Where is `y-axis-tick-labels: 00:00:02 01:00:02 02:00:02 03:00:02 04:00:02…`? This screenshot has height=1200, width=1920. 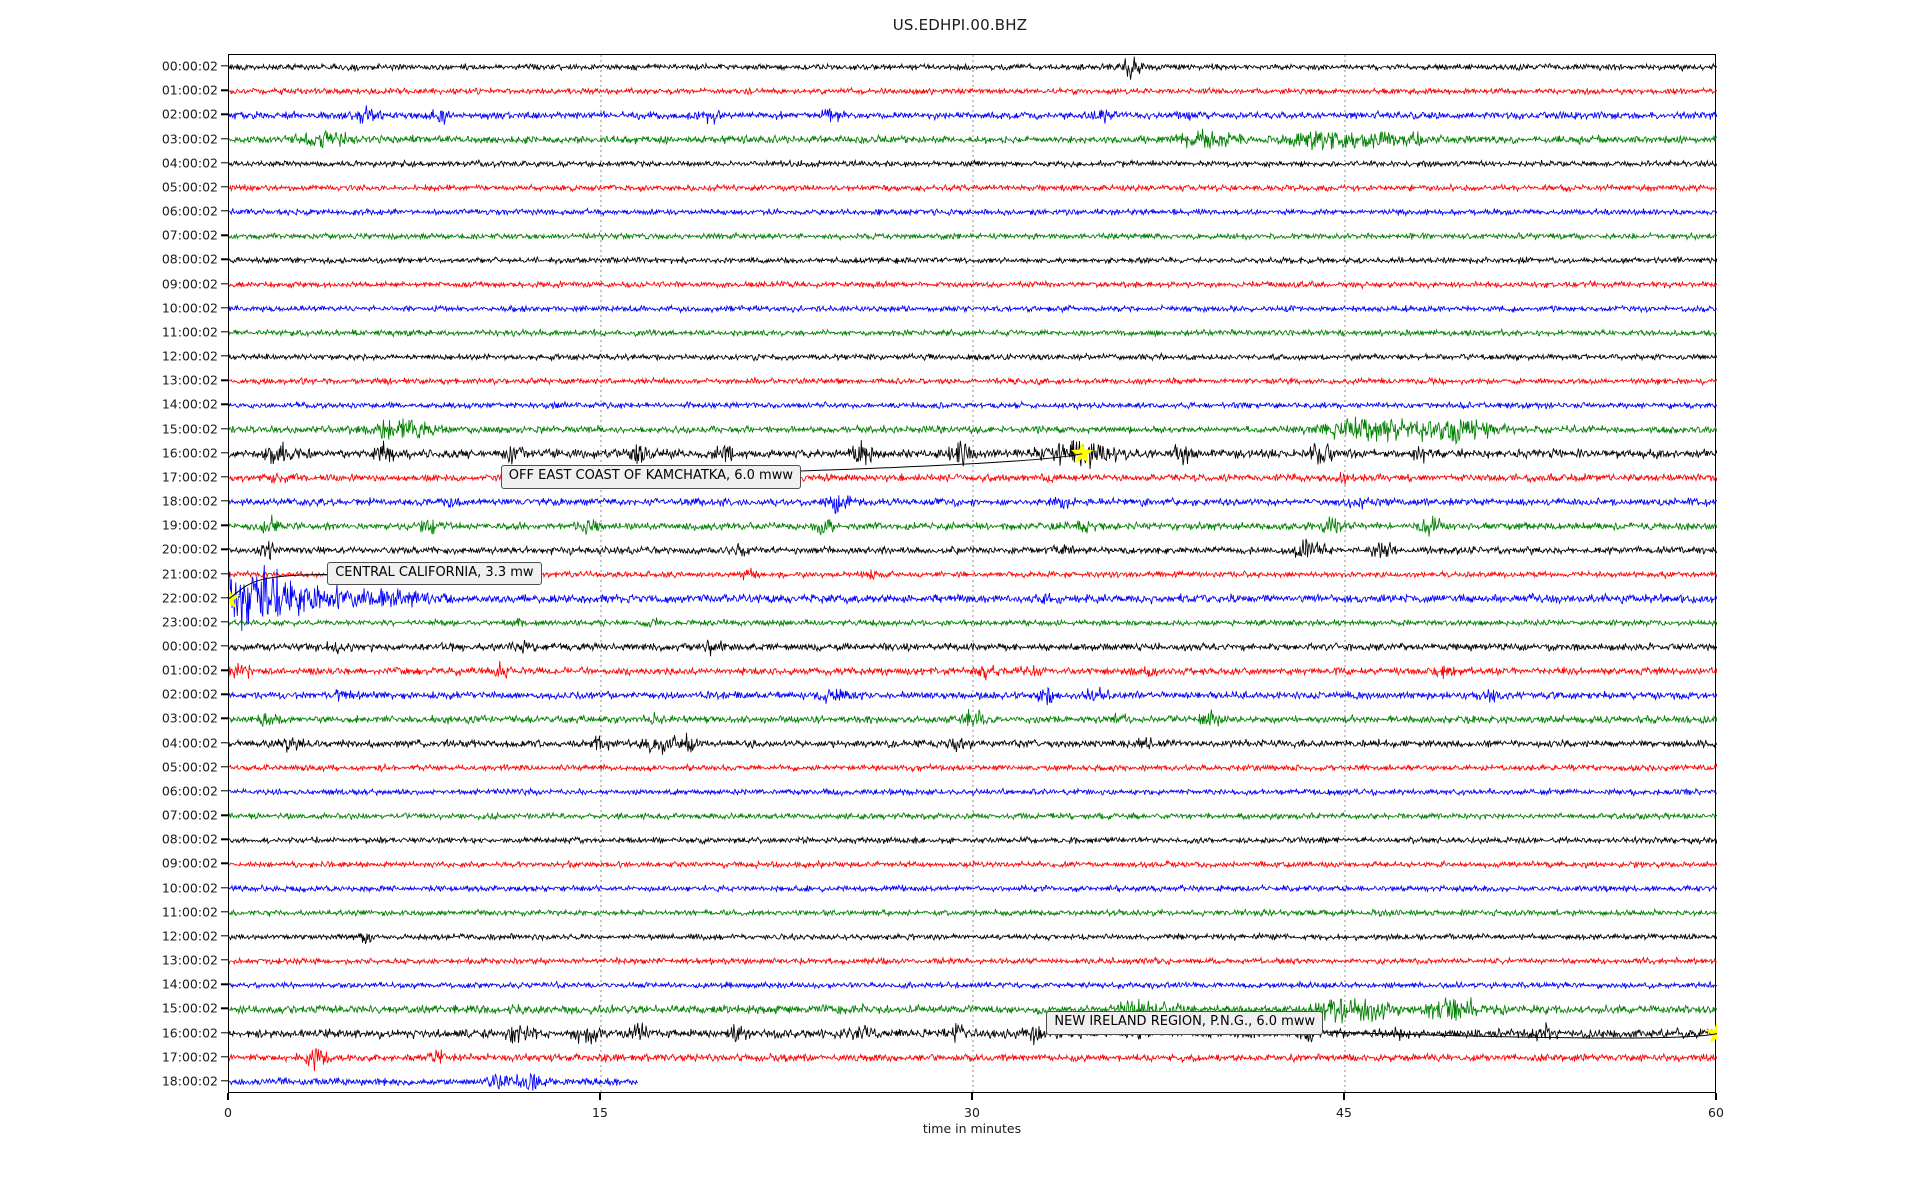 y-axis-tick-labels: 00:00:02 01:00:02 02:00:02 03:00:02 04:00:02… is located at coordinates (164, 573).